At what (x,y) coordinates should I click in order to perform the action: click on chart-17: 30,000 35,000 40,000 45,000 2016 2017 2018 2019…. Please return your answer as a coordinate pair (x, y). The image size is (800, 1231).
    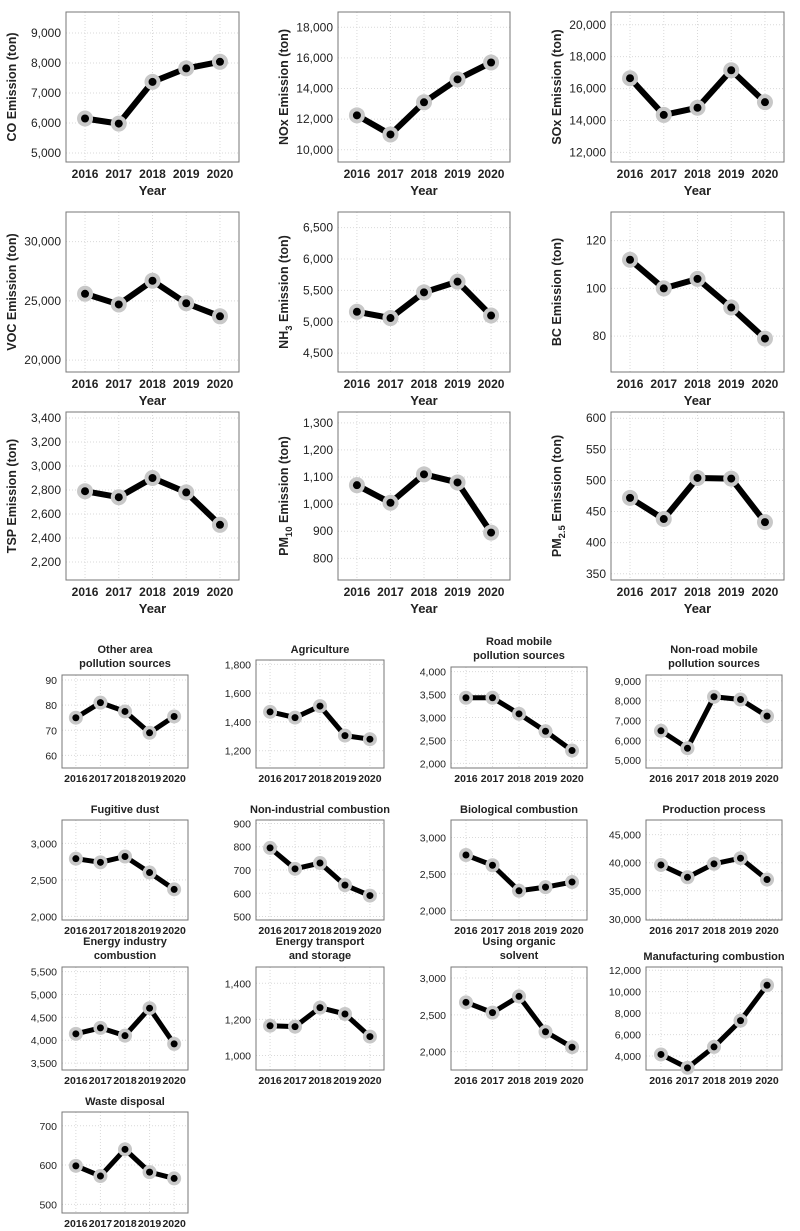
    Looking at the image, I should click on (696, 870).